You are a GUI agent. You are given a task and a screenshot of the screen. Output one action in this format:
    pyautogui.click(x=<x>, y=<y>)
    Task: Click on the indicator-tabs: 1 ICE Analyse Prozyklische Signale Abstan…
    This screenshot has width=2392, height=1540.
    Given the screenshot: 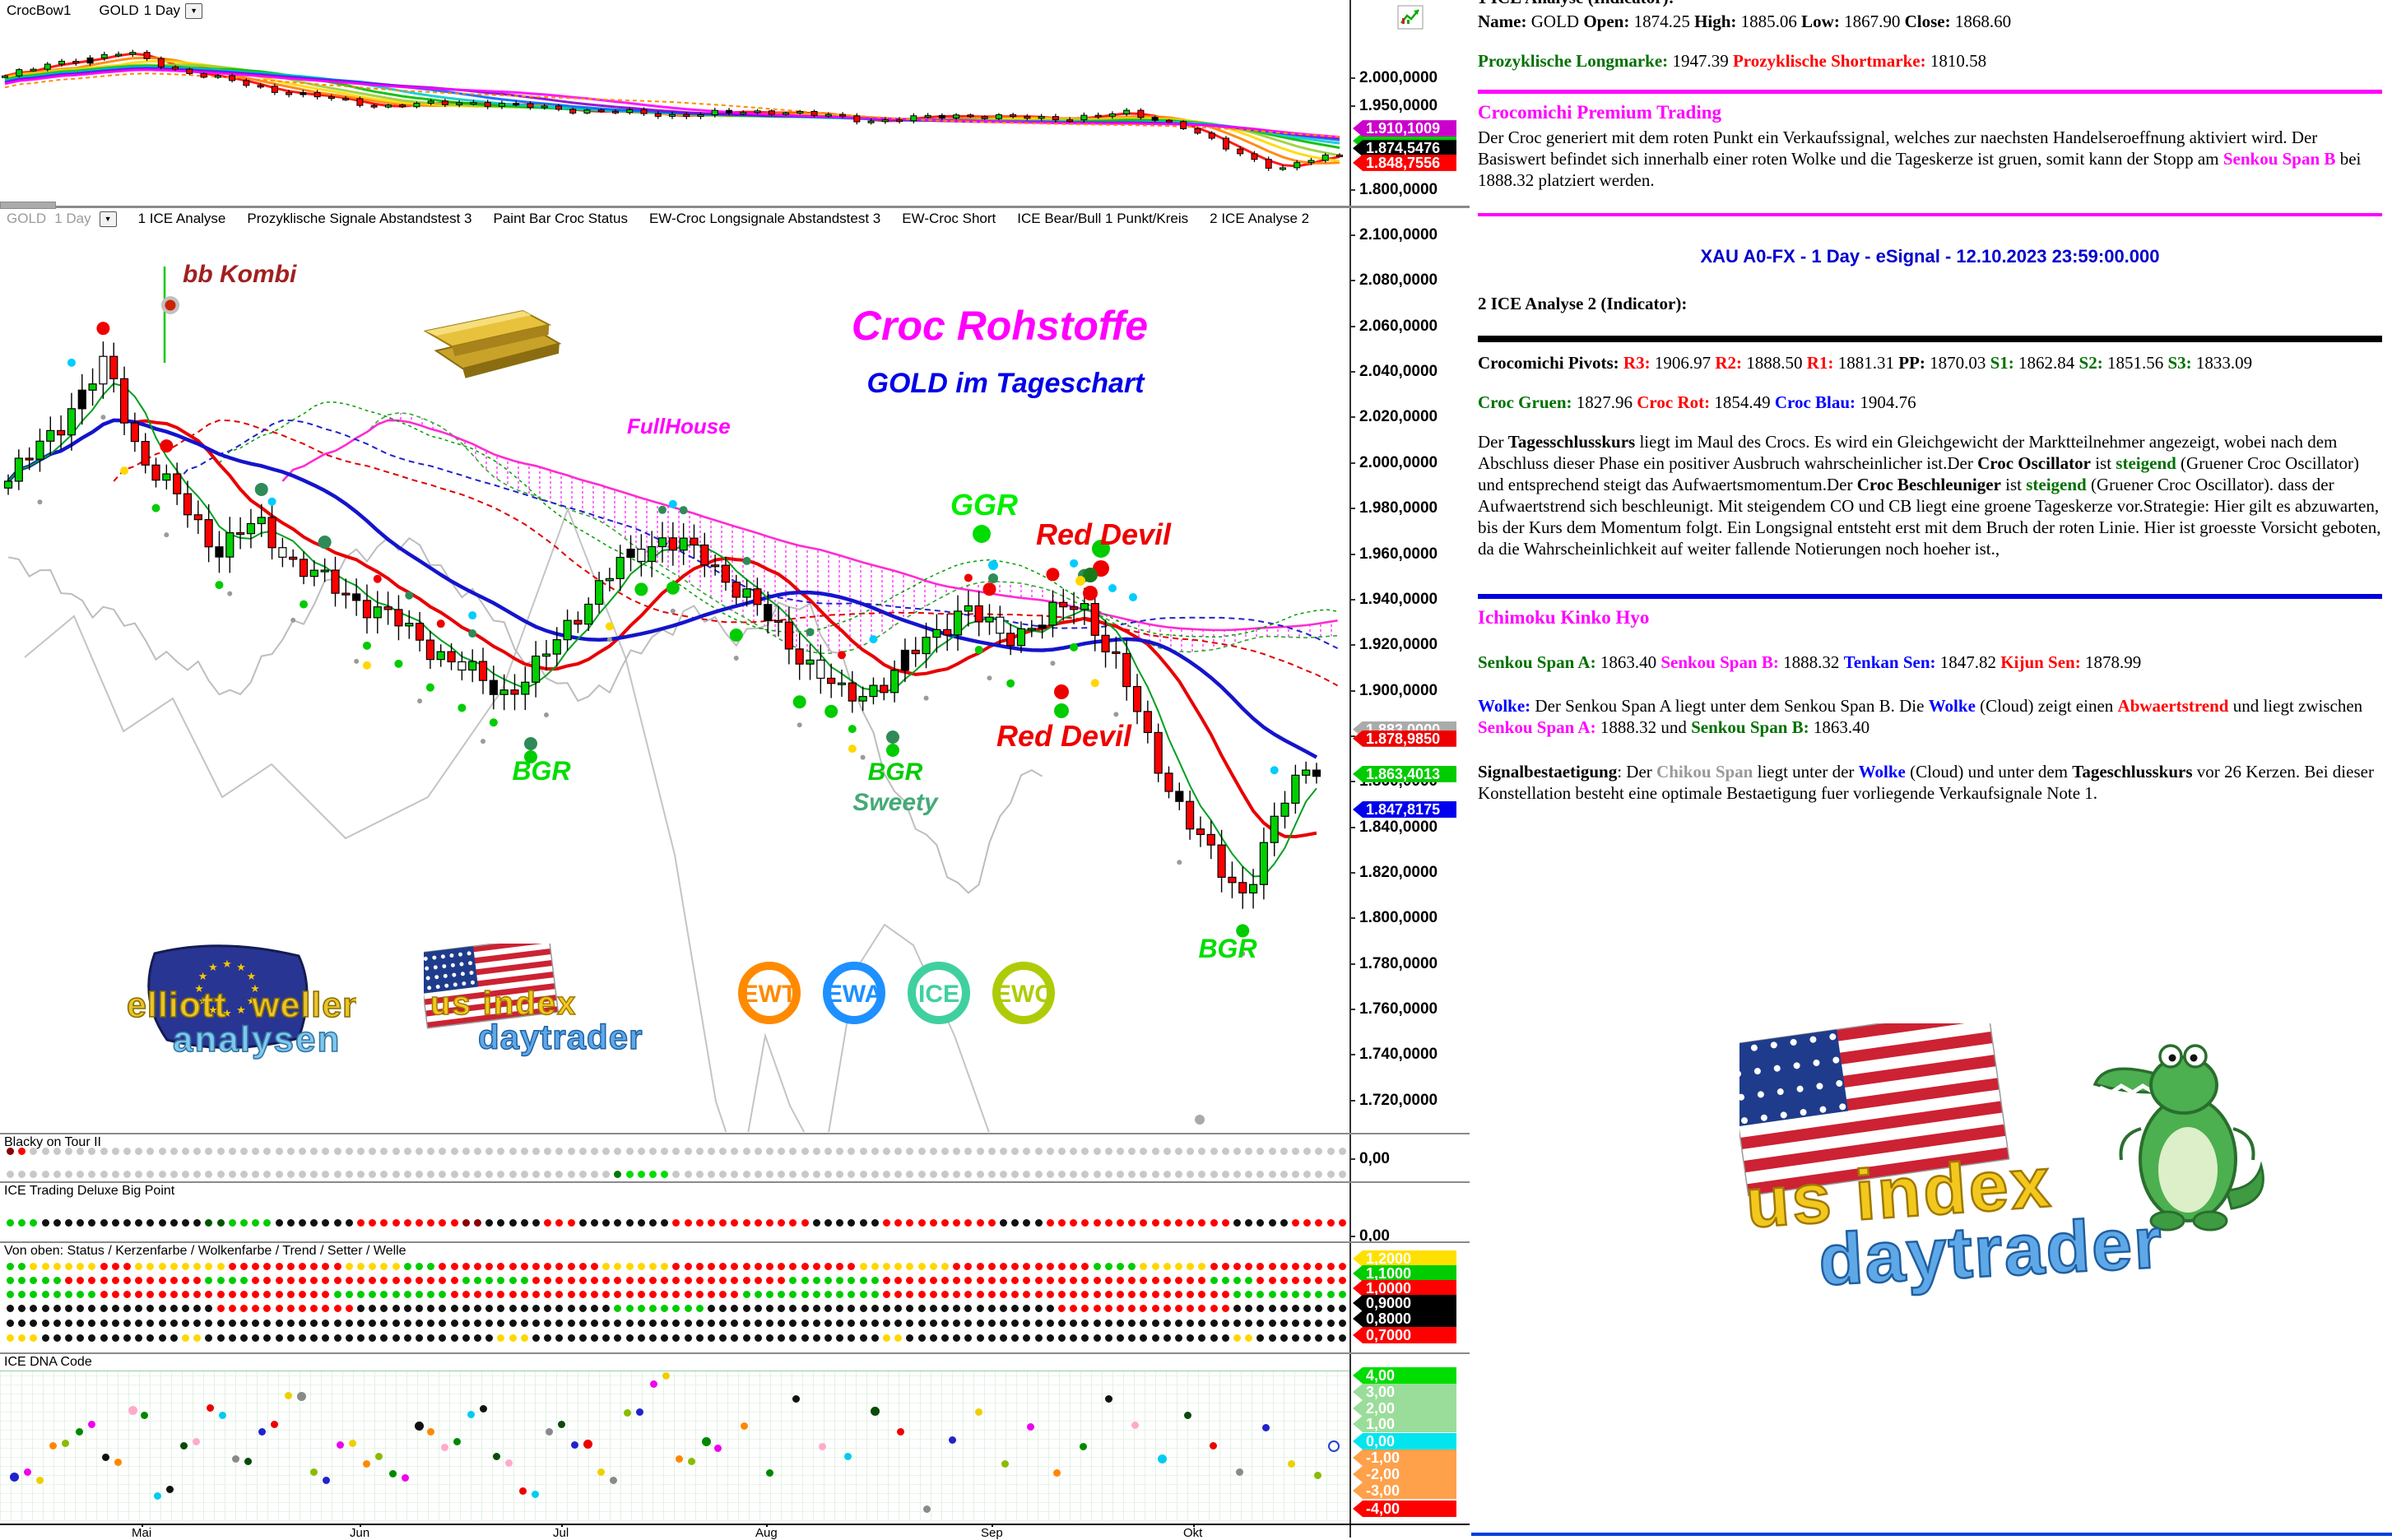 What is the action you would take?
    pyautogui.click(x=724, y=219)
    